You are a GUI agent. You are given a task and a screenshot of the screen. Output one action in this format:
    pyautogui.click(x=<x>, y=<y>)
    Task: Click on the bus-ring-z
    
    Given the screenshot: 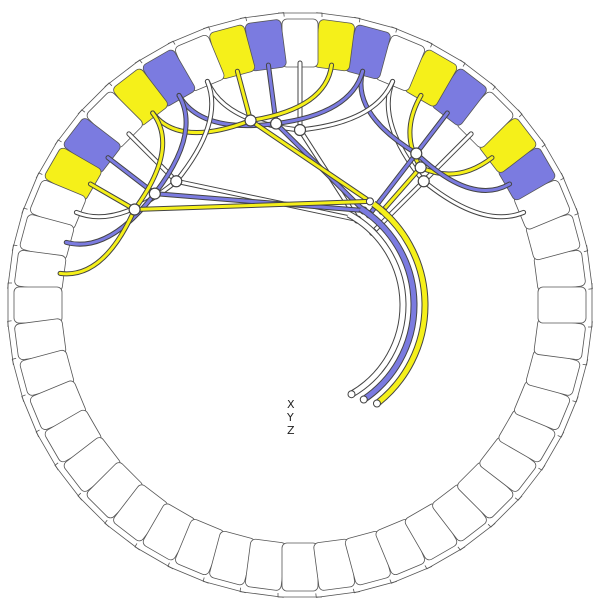 What is the action you would take?
    pyautogui.click(x=399, y=303)
    